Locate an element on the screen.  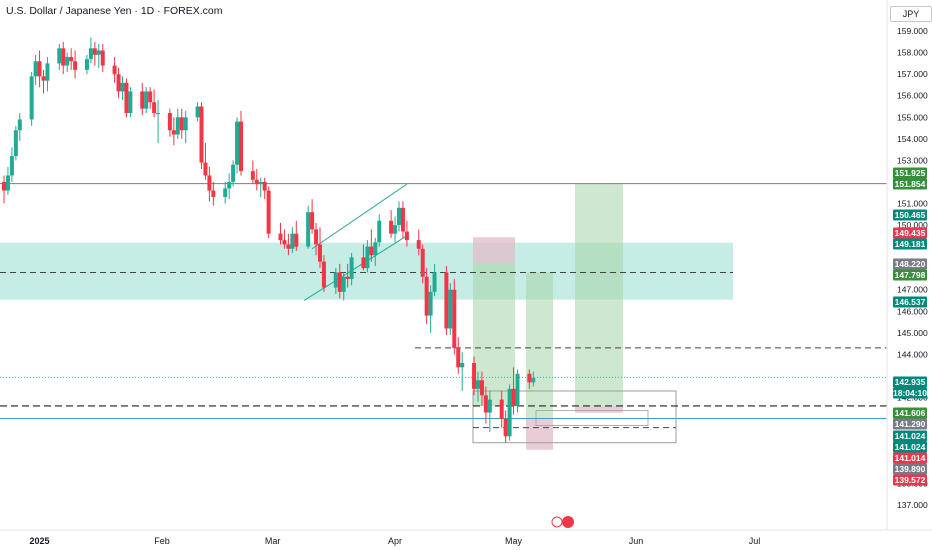
channel-lower-line is located at coordinates (355, 268).